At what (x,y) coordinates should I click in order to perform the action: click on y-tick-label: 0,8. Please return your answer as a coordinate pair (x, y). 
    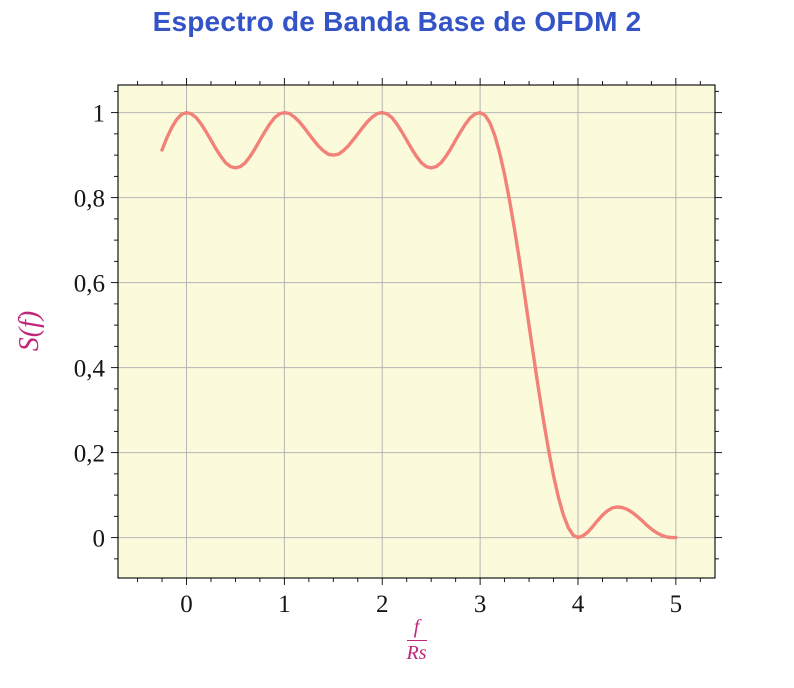
    Looking at the image, I should click on (89, 199).